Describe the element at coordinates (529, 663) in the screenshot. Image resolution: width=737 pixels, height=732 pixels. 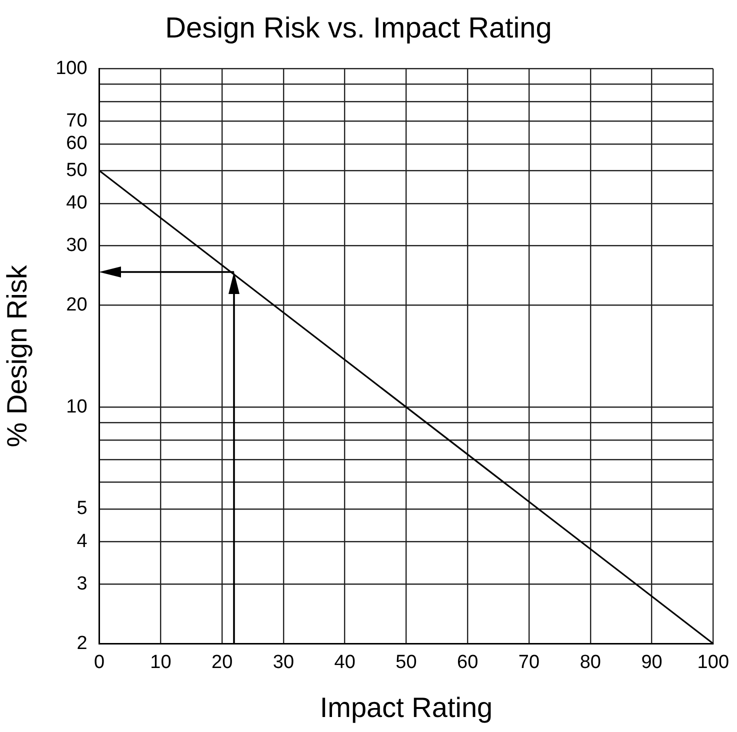
I see `x-tick-label: 70` at that location.